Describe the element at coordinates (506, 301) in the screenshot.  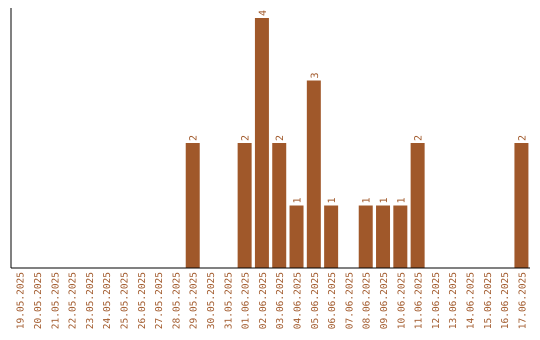
I see `x-tick-label: 16.06.2025` at that location.